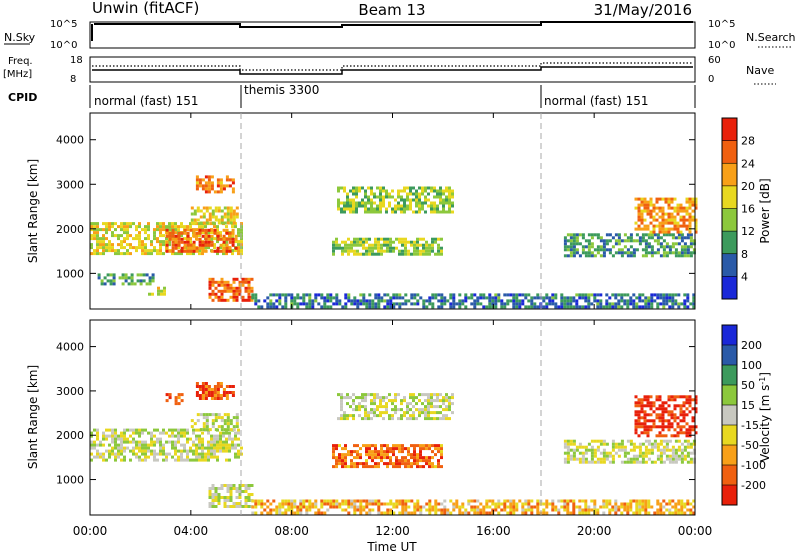  I want to click on freq-tick-low: 8, so click(73, 79).